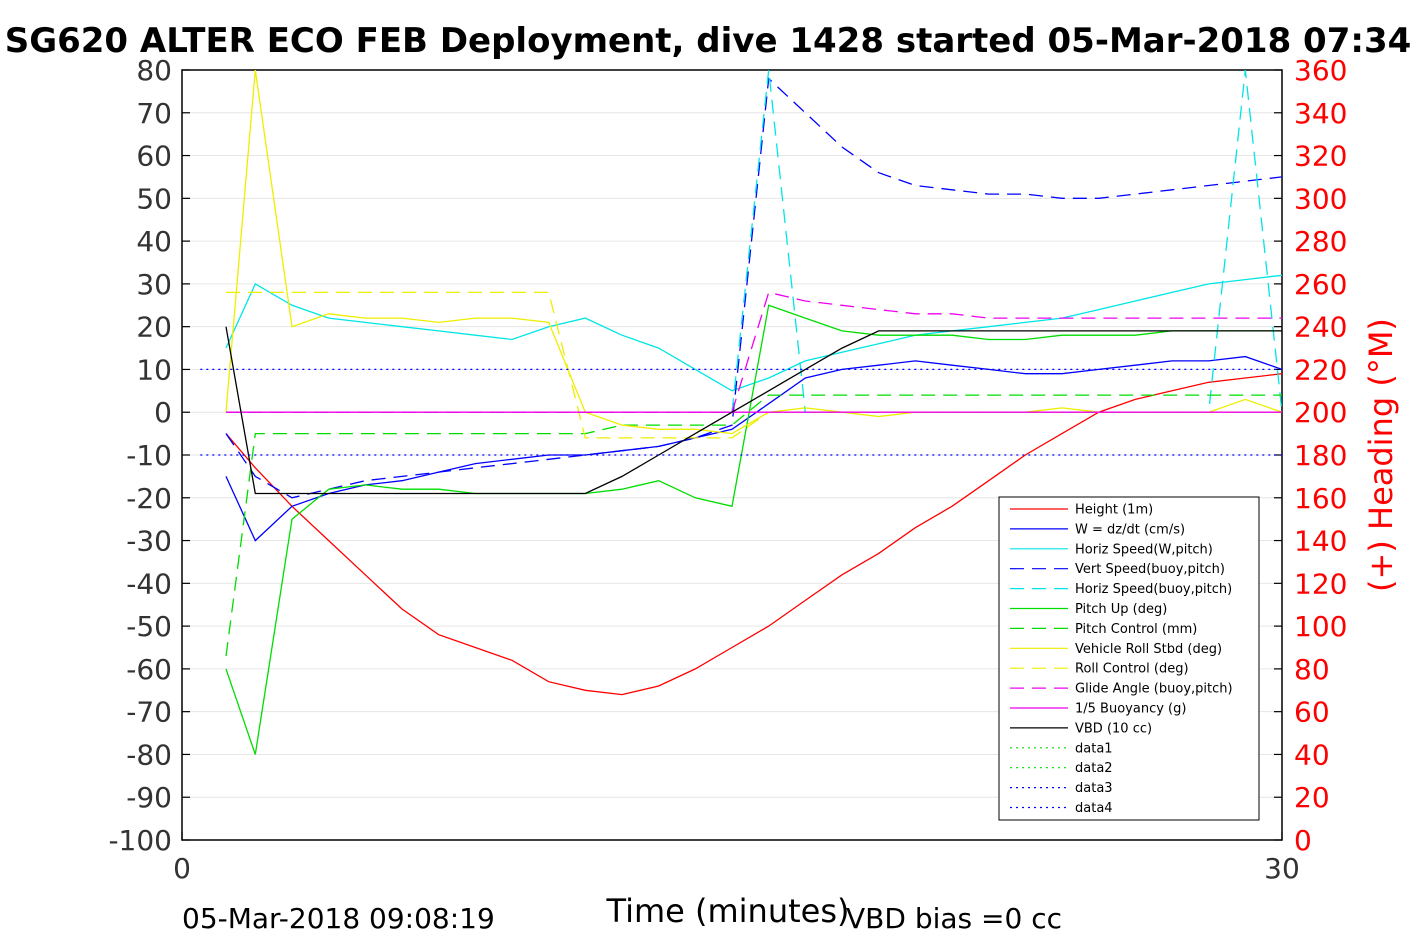 This screenshot has width=1417, height=945. Describe the element at coordinates (1320, 113) in the screenshot. I see `right-tick-label: 340` at that location.